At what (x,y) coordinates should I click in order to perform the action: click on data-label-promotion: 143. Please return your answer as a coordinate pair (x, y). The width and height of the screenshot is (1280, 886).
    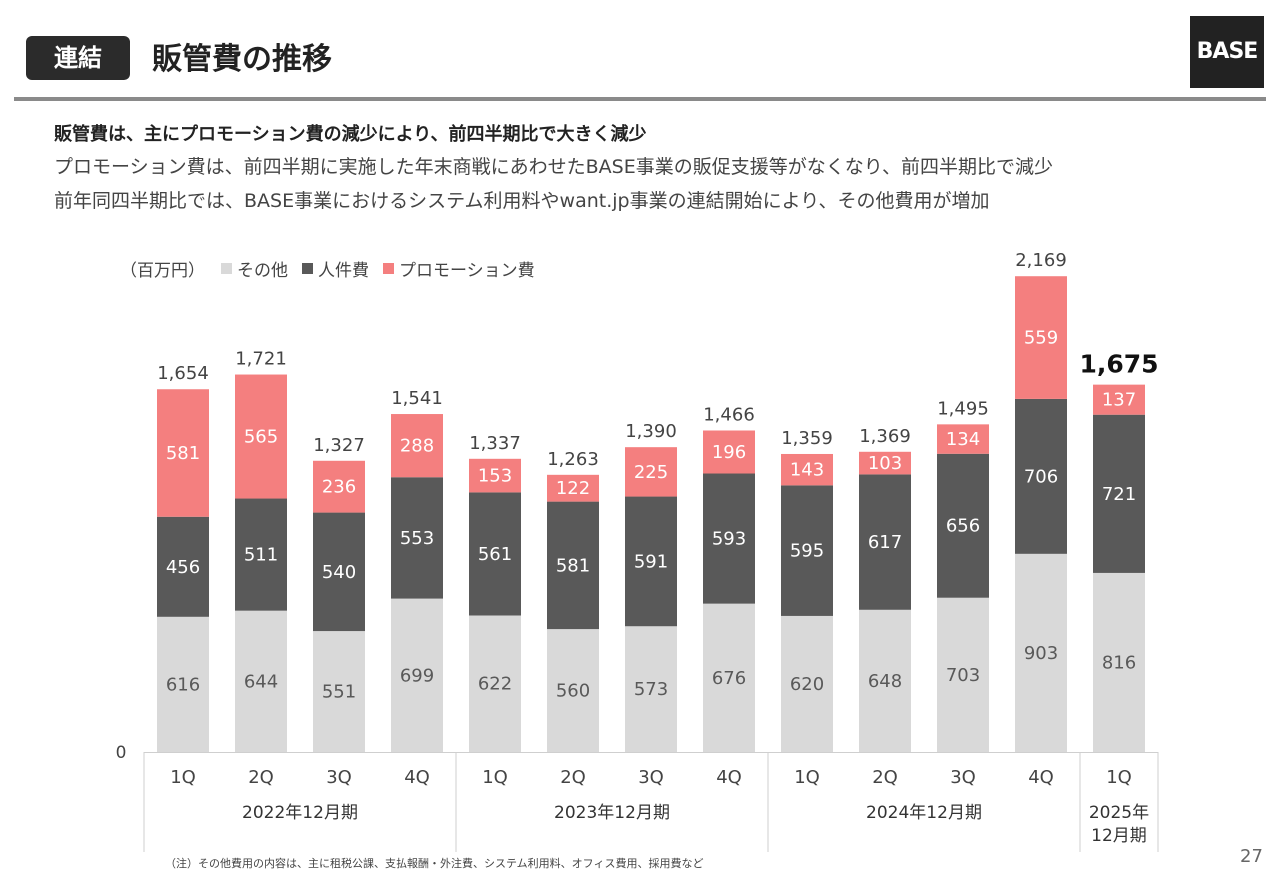
    Looking at the image, I should click on (807, 470).